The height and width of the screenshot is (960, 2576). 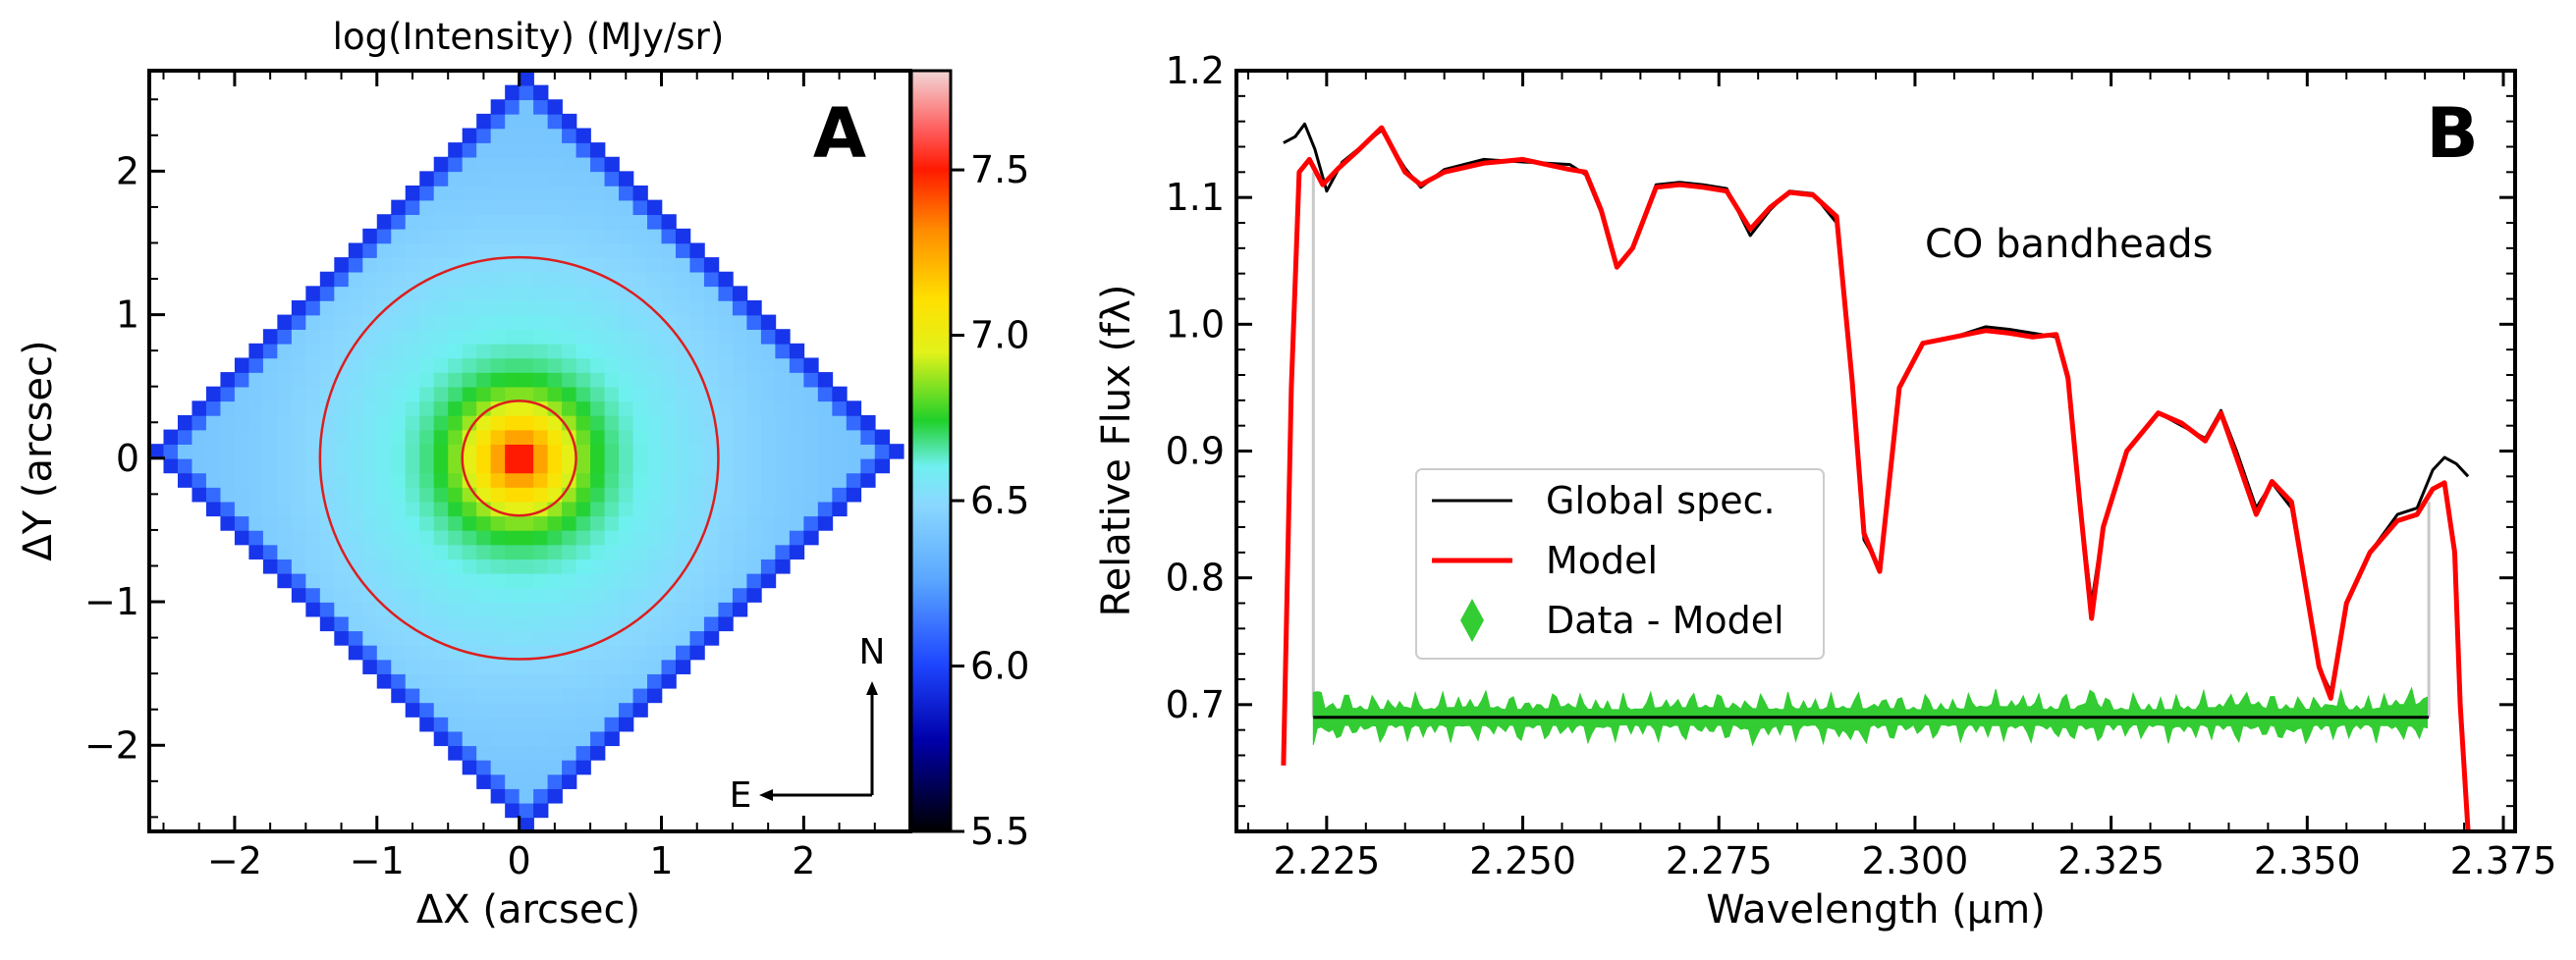 What do you see at coordinates (528, 910) in the screenshot?
I see `panel-a-xlabel: ΔX (arcsec)` at bounding box center [528, 910].